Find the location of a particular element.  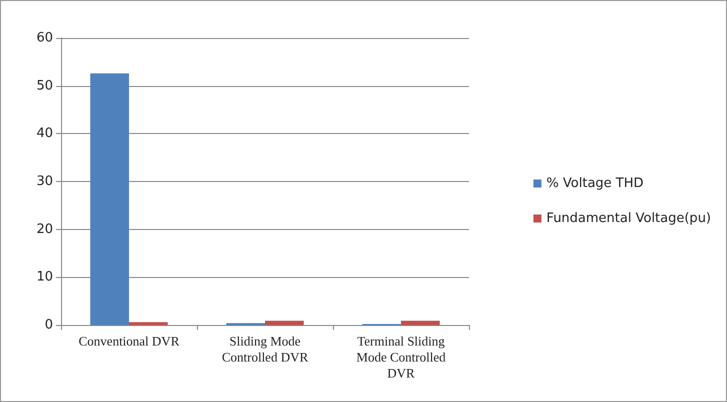

x-tick-label: Conventional DVR is located at coordinates (129, 341).